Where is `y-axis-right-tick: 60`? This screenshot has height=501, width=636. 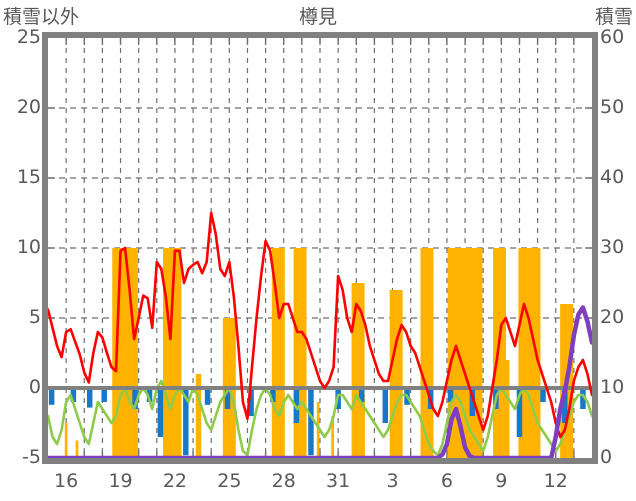
y-axis-right-tick: 60 is located at coordinates (612, 37).